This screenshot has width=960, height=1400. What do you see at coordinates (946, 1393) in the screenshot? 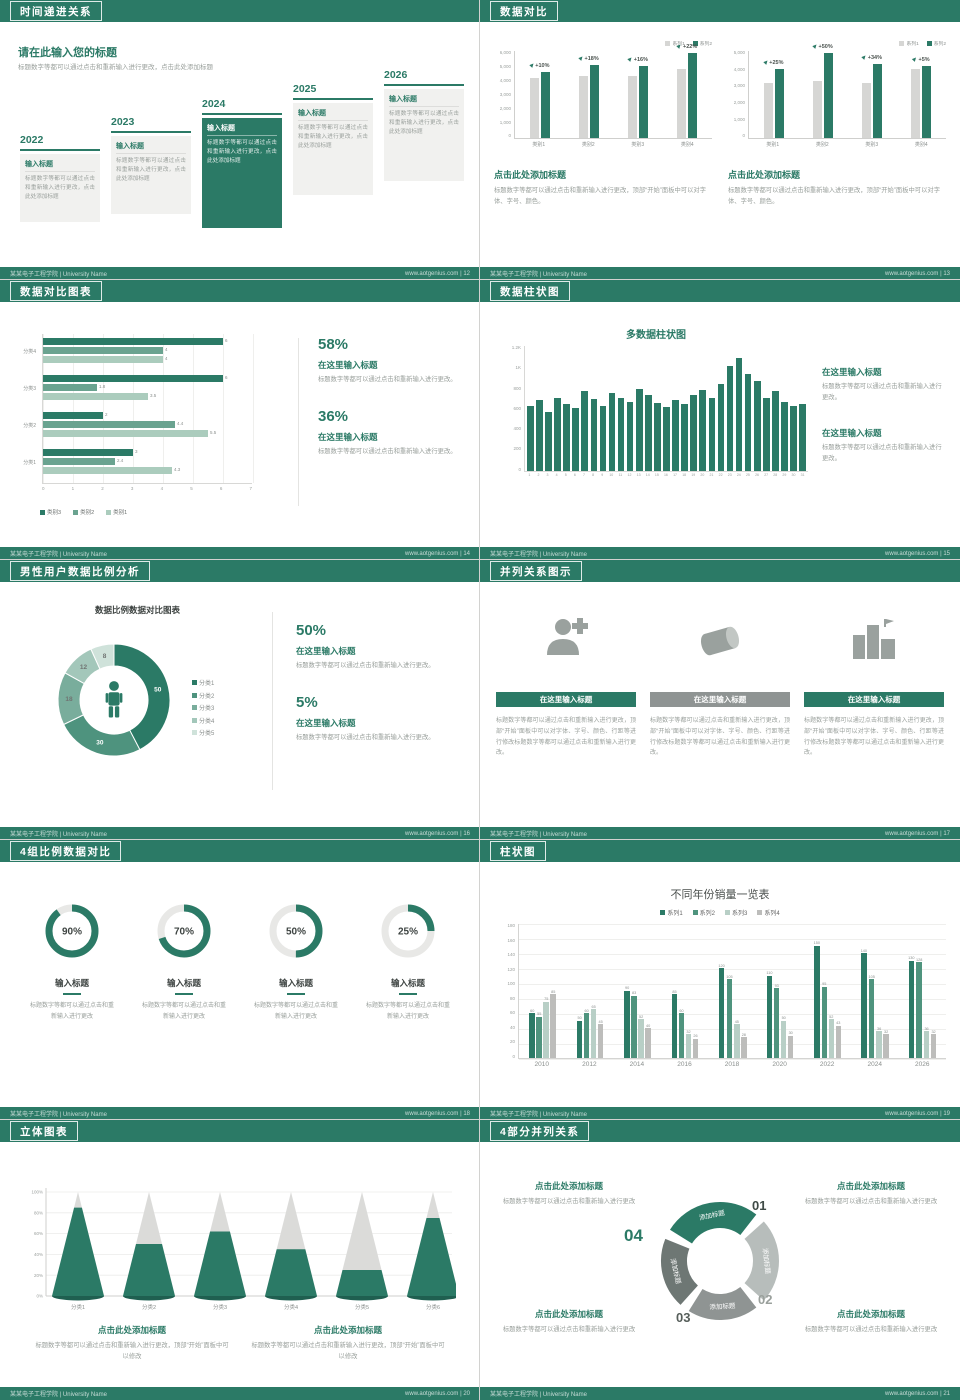
I see `footer-page-number: 21` at bounding box center [946, 1393].